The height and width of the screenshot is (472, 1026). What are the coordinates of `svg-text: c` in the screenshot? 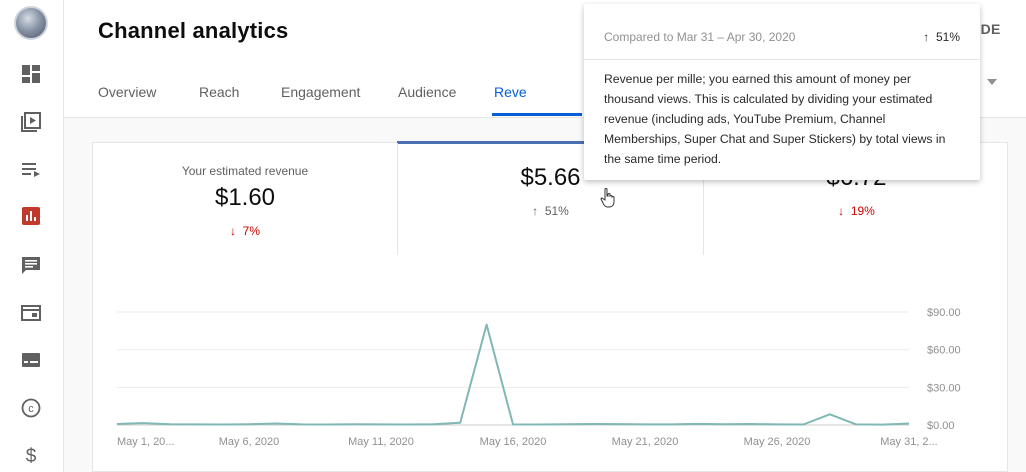 It's located at (31, 409).